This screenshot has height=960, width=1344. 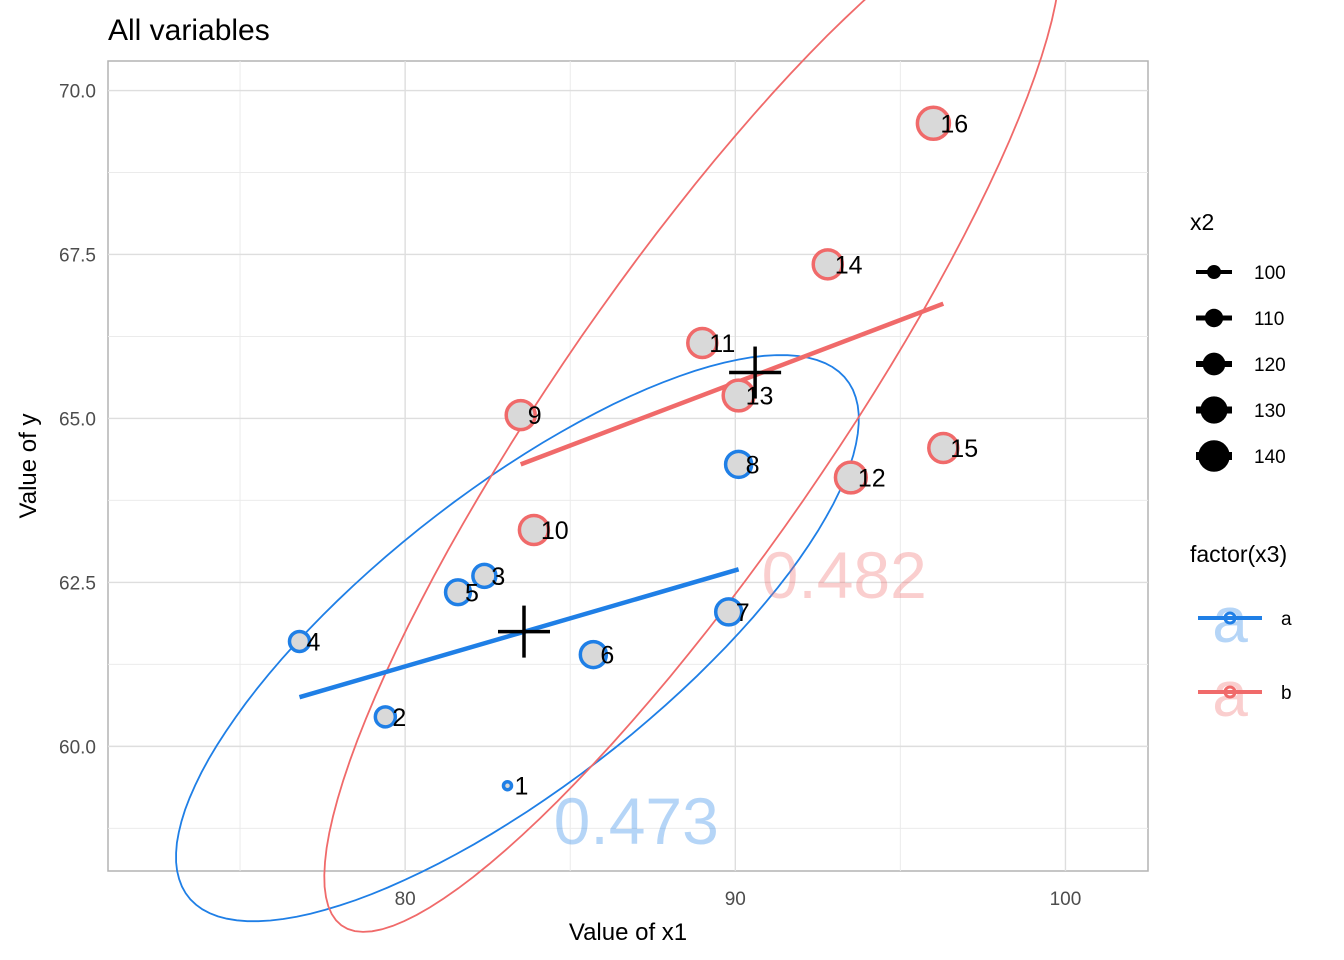 What do you see at coordinates (77, 583) in the screenshot?
I see `y-tick-label: 62.5` at bounding box center [77, 583].